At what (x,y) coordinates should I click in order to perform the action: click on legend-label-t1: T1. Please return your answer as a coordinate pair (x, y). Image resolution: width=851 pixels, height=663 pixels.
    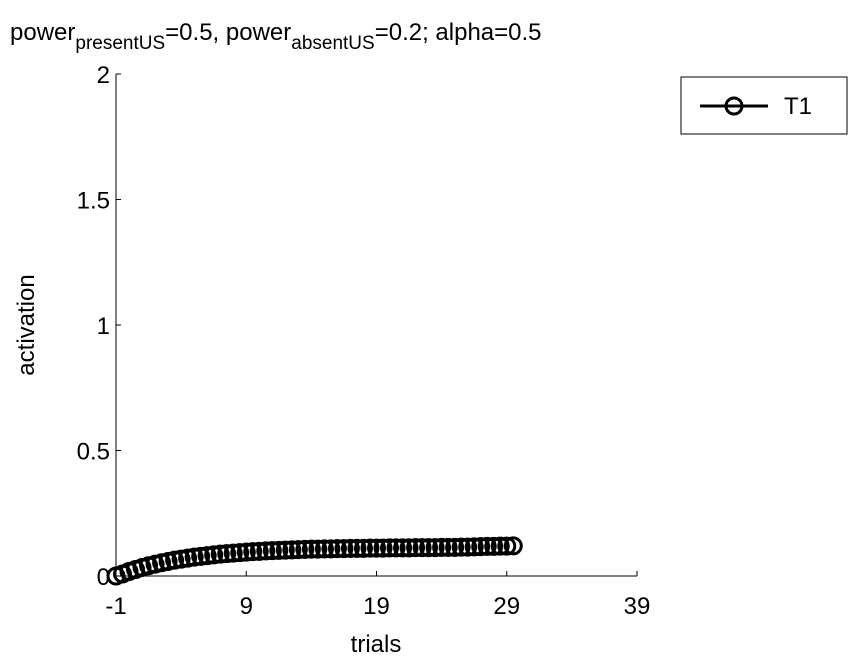
    Looking at the image, I should click on (798, 106).